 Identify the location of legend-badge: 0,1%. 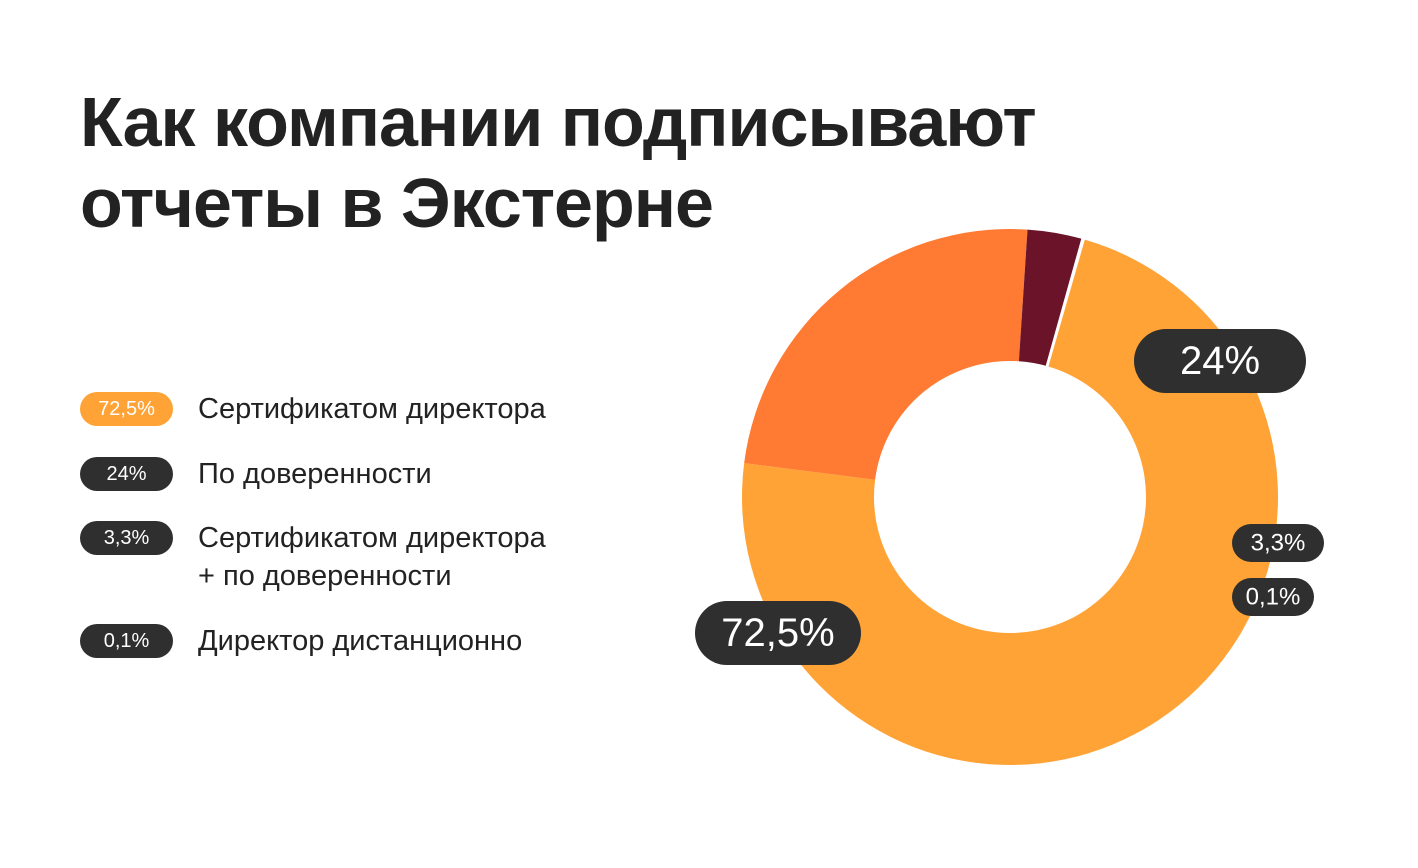
(126, 641).